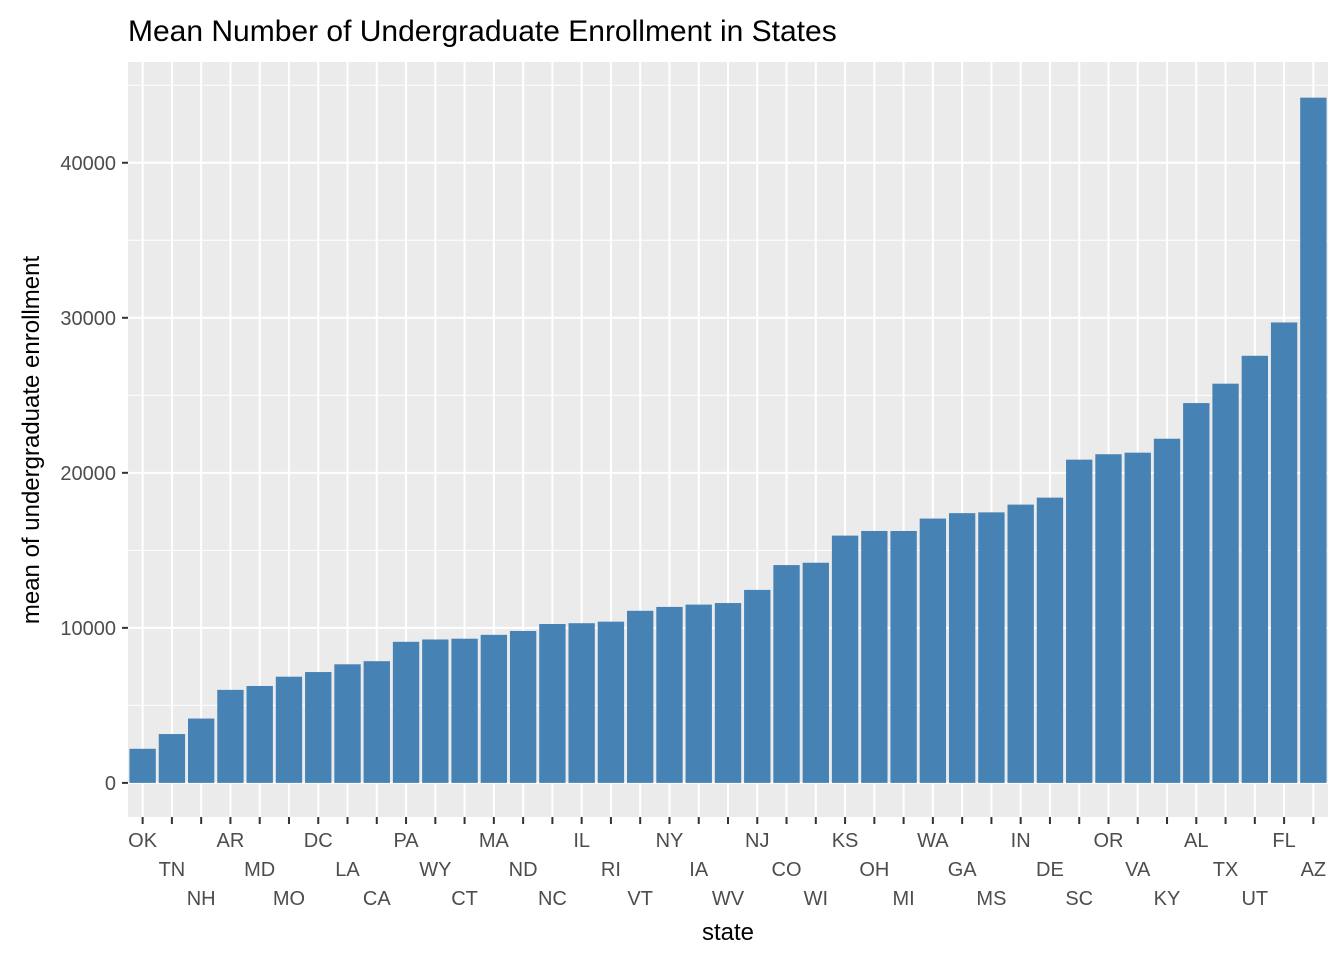 The image size is (1344, 960). What do you see at coordinates (1196, 593) in the screenshot?
I see `bar-al` at bounding box center [1196, 593].